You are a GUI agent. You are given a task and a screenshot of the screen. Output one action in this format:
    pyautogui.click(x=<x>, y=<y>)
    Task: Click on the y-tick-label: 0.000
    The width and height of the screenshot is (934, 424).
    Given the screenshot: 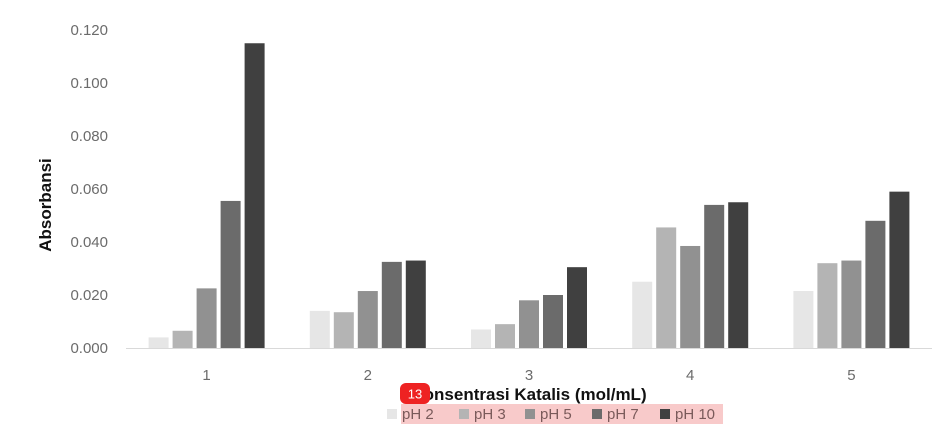 What is the action you would take?
    pyautogui.click(x=89, y=348)
    